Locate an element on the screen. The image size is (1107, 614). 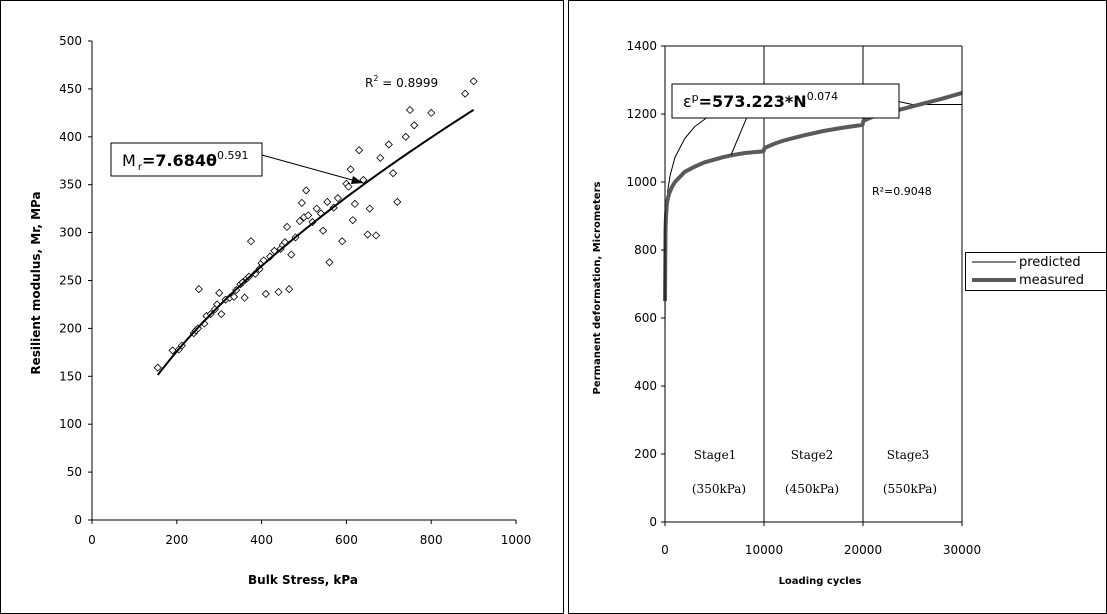
right-equation: εp=573.223*N0.074 is located at coordinates (760, 100).